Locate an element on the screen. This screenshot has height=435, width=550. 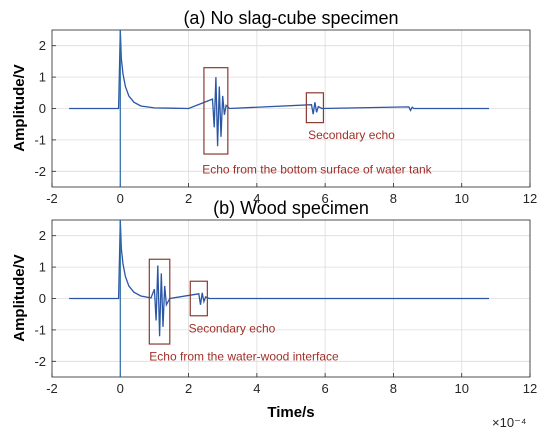
panel-b-y-tick-label: -1 is located at coordinates (40, 329).